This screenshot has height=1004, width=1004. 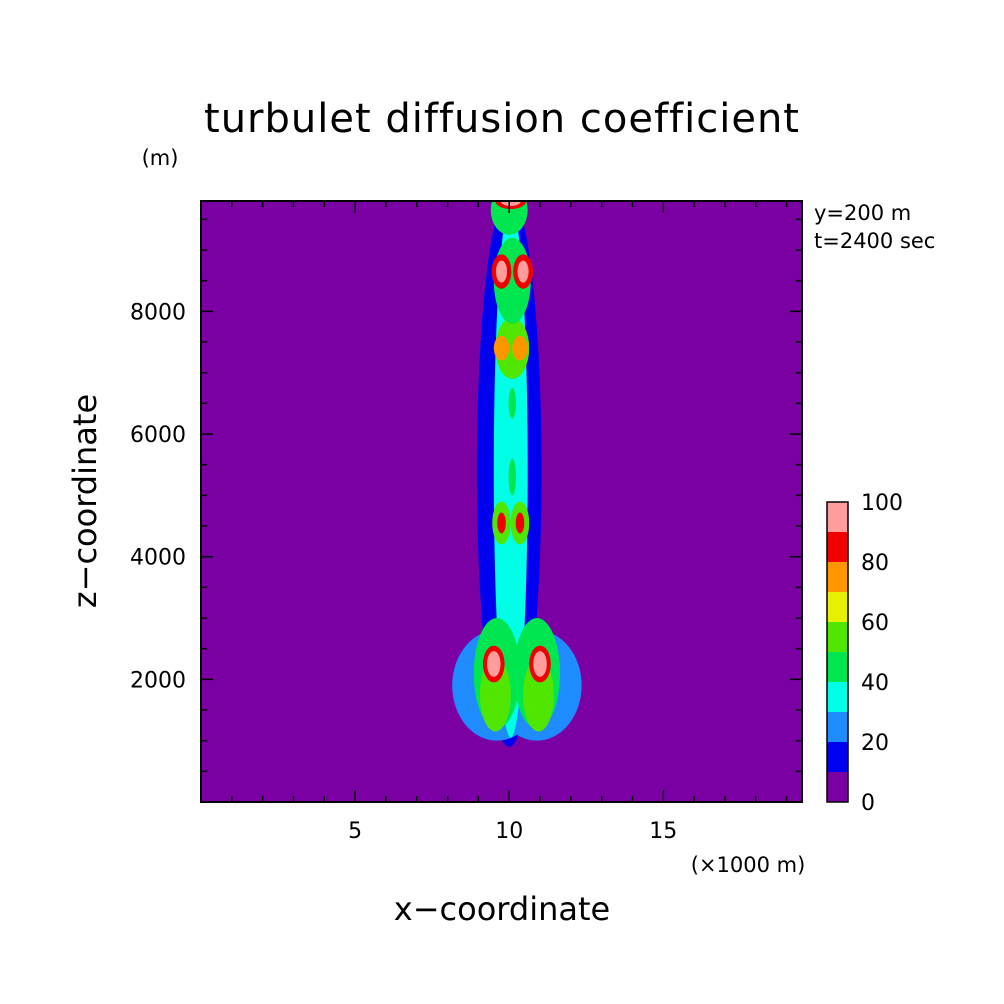 I want to click on colorbar-label: 20, so click(x=875, y=743).